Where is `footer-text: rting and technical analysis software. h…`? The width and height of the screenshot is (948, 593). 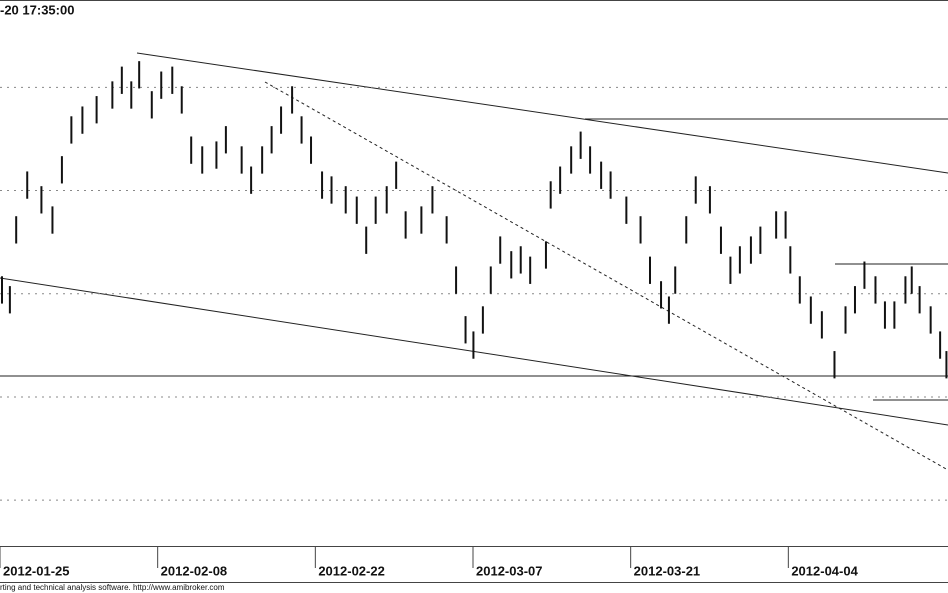 footer-text: rting and technical analysis software. h… is located at coordinates (112, 587).